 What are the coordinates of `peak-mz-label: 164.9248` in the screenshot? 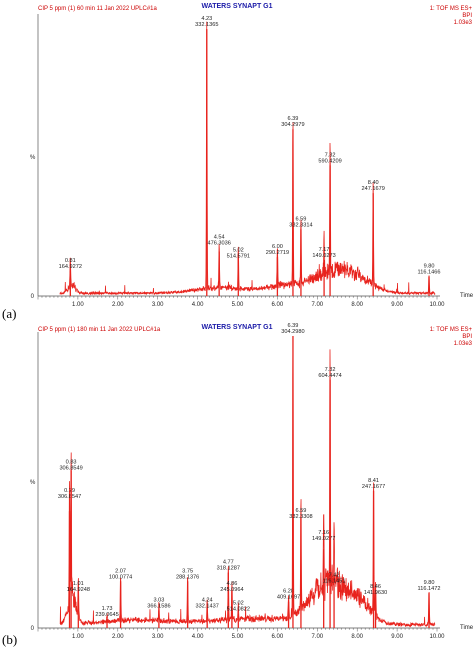 It's located at (78, 590).